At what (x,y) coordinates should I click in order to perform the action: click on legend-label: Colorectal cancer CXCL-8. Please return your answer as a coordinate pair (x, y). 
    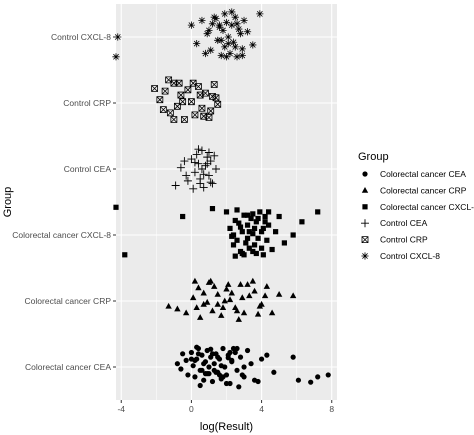
    Looking at the image, I should click on (427, 207).